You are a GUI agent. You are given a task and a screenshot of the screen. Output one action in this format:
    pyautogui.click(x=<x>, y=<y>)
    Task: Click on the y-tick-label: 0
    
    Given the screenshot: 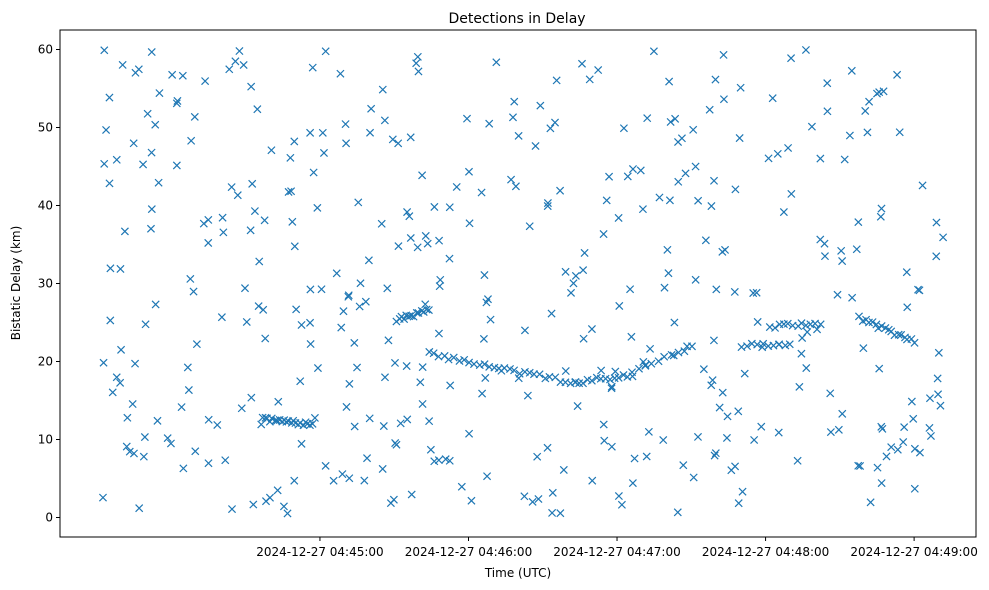 What is the action you would take?
    pyautogui.click(x=49, y=518)
    